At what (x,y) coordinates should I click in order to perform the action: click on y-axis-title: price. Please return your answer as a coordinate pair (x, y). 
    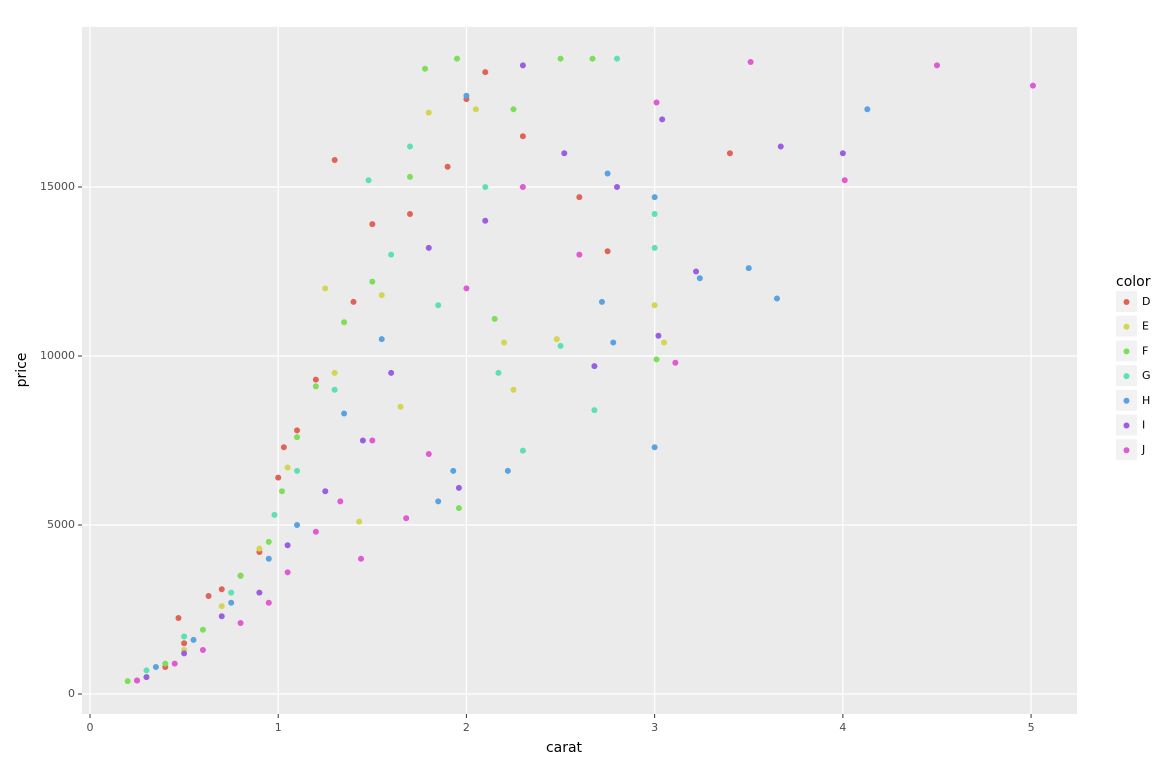
    Looking at the image, I should click on (22, 370).